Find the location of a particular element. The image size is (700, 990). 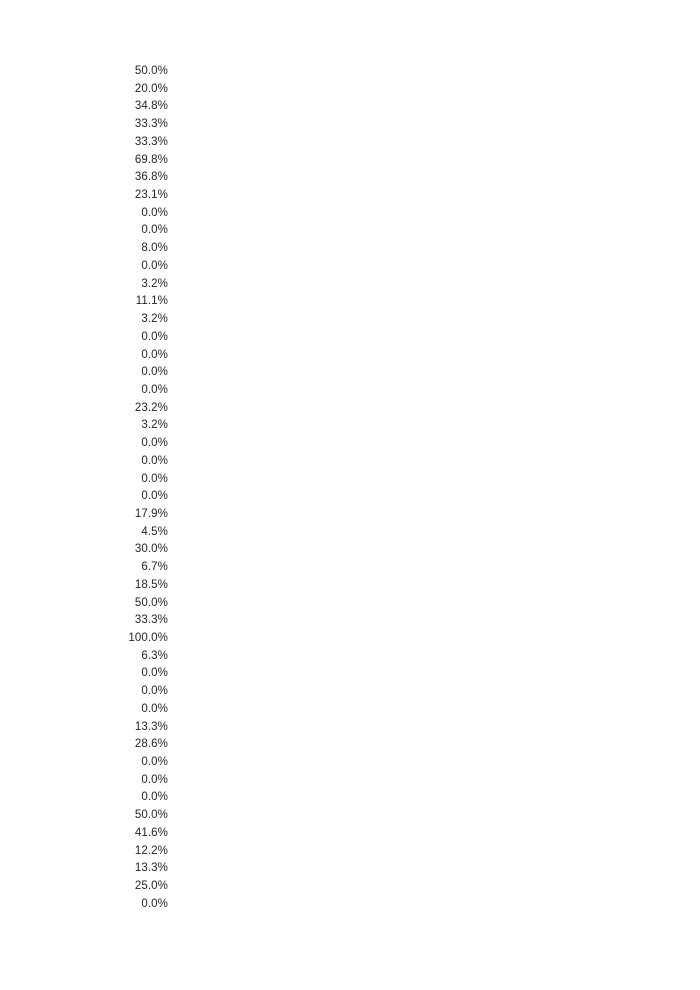

percentage-value: 6.7% is located at coordinates (154, 567).